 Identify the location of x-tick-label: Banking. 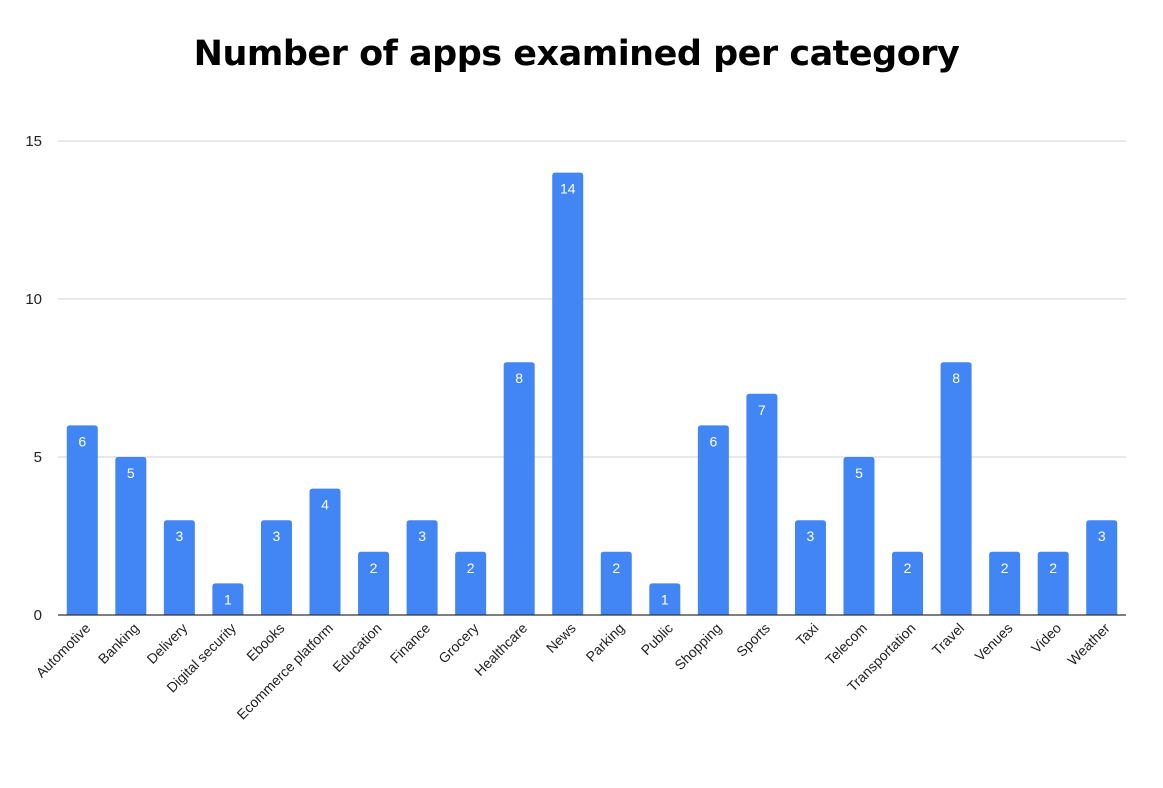
(118, 643).